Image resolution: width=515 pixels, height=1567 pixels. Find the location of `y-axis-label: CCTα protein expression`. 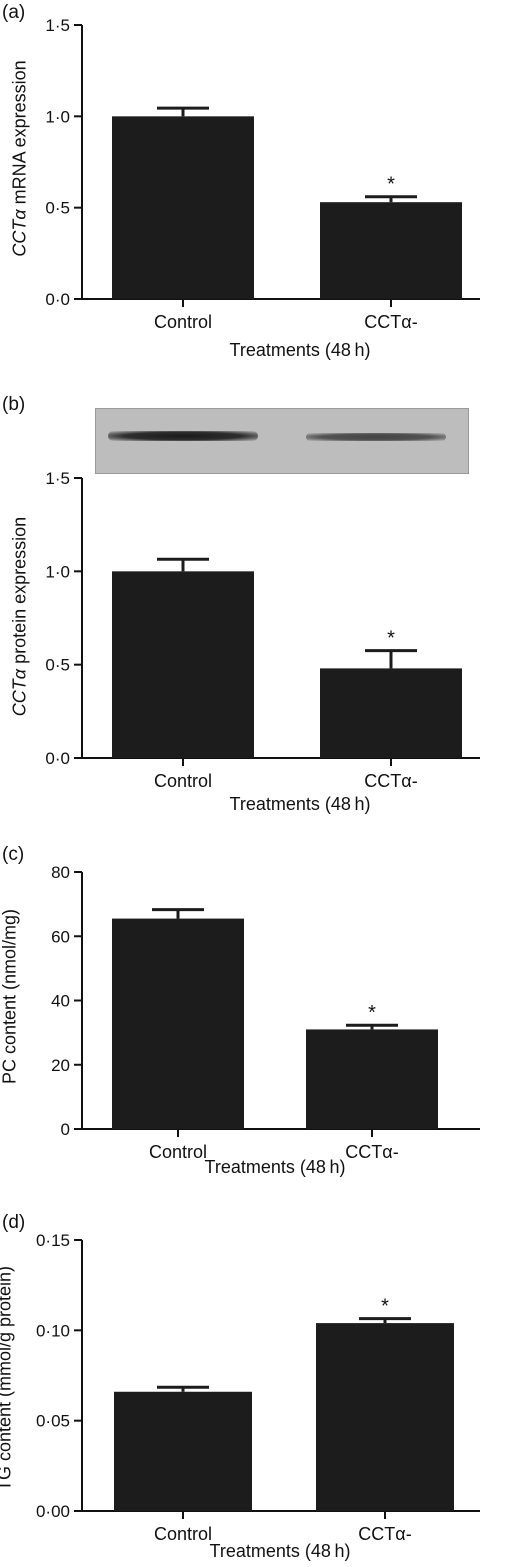

y-axis-label: CCTα protein expression is located at coordinates (20, 617).